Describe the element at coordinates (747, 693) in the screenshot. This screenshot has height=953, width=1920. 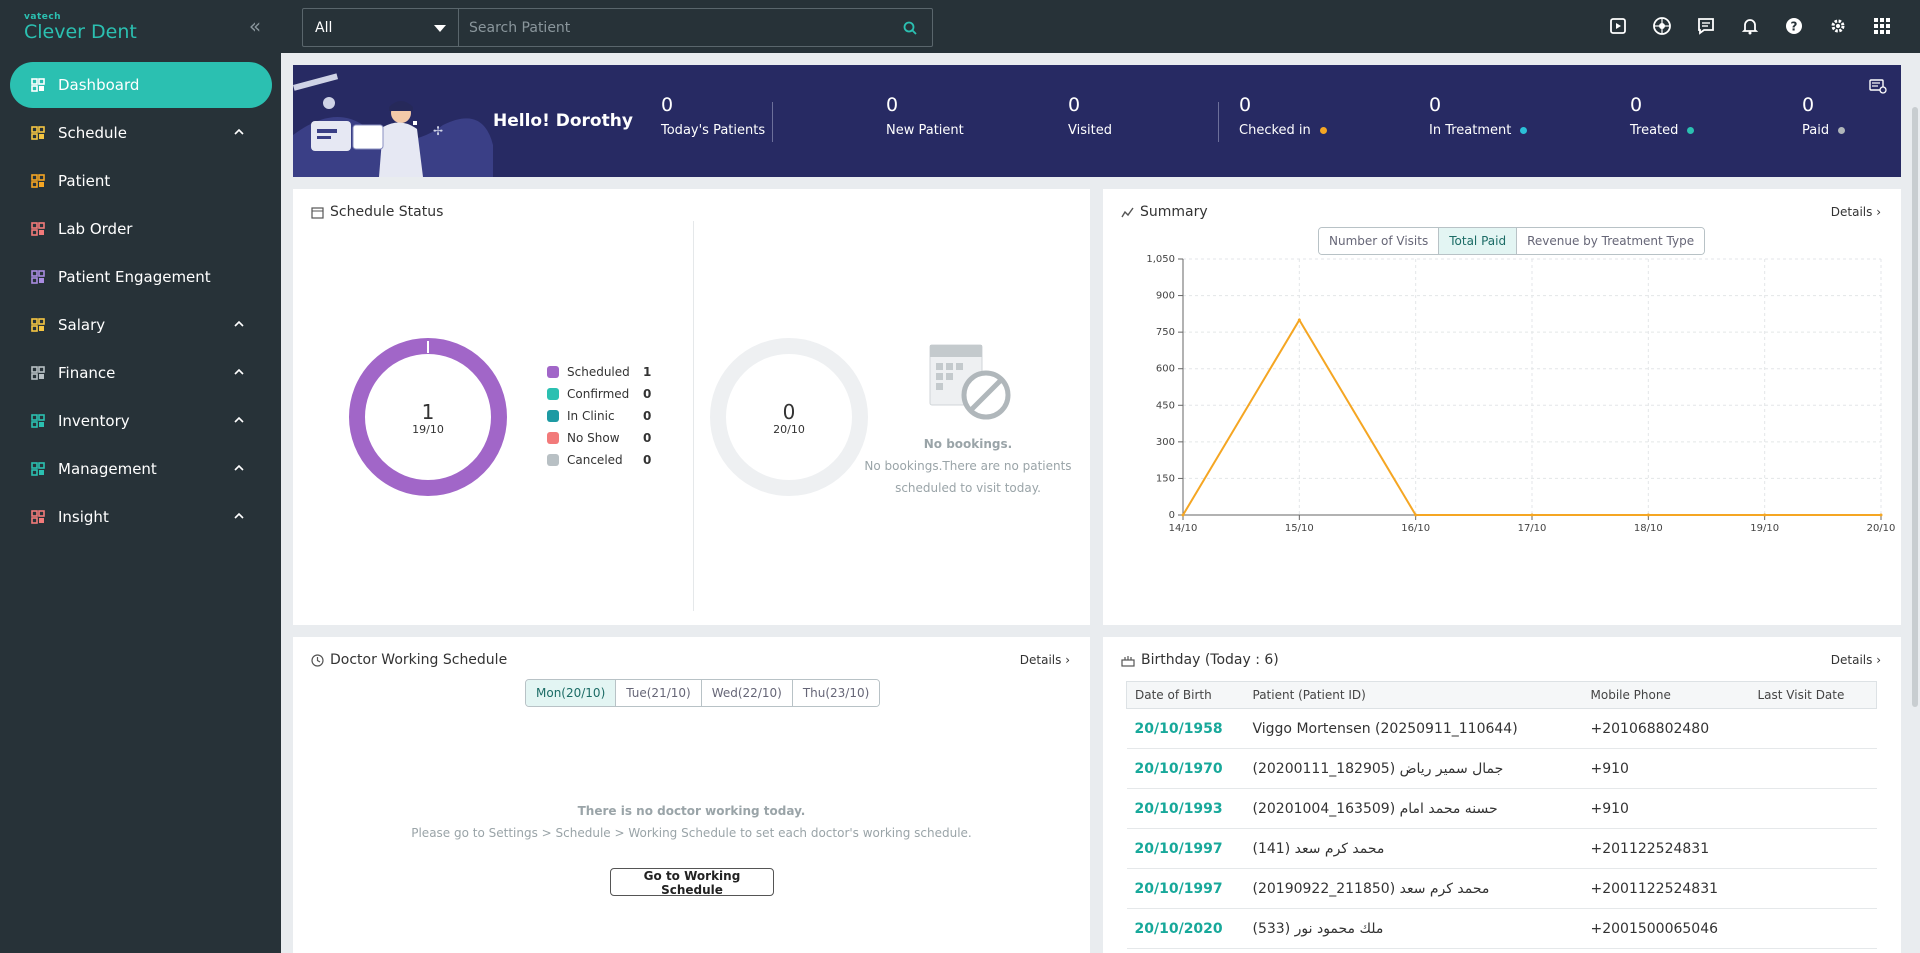
I see `tab-wed: Wed(22/10)` at that location.